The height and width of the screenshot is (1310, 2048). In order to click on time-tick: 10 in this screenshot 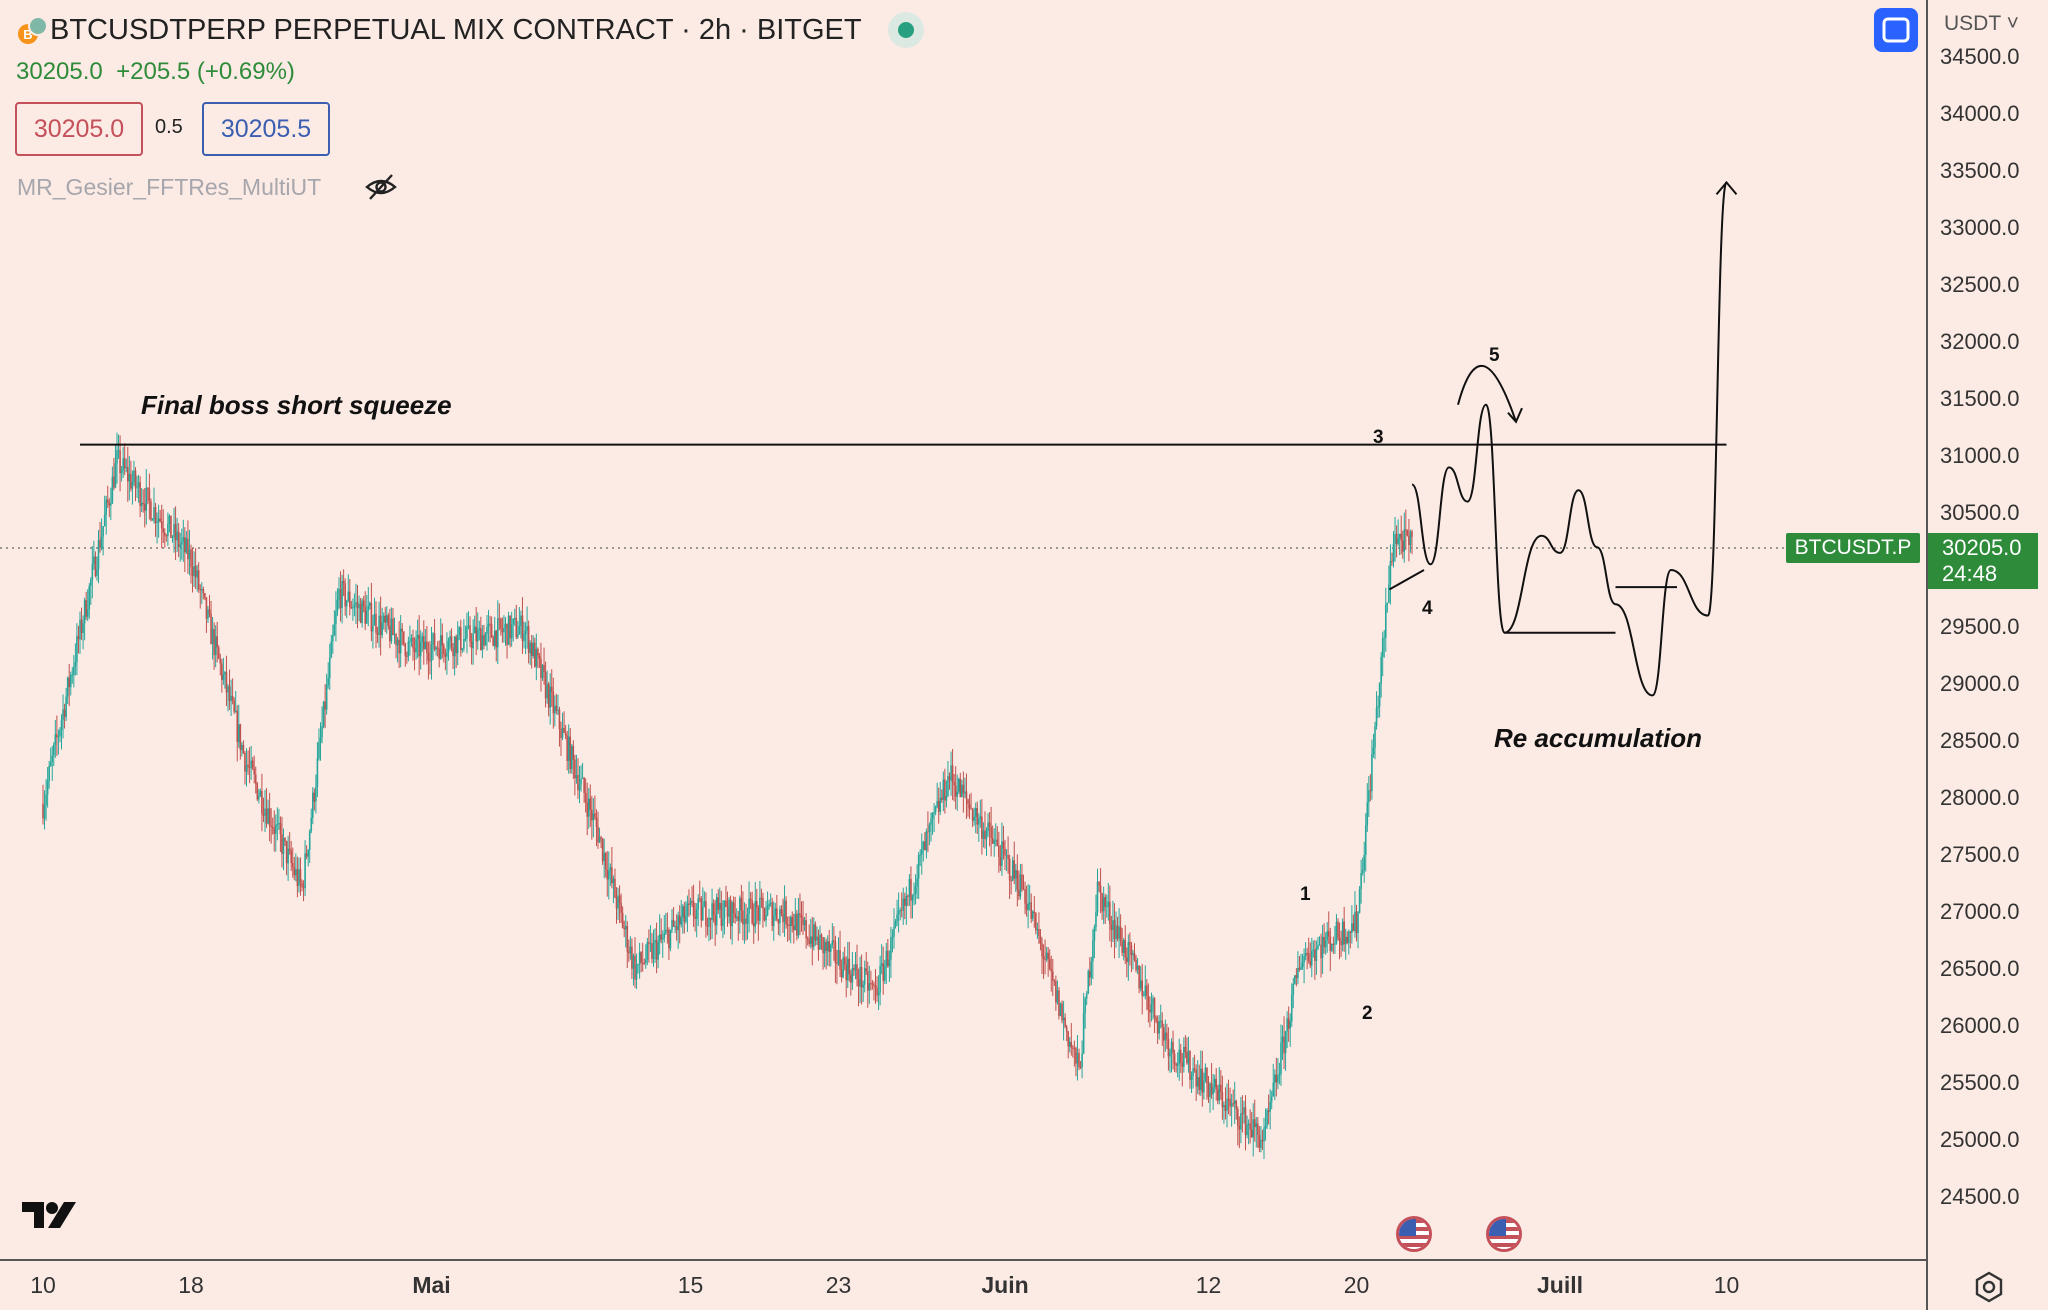, I will do `click(43, 1285)`.